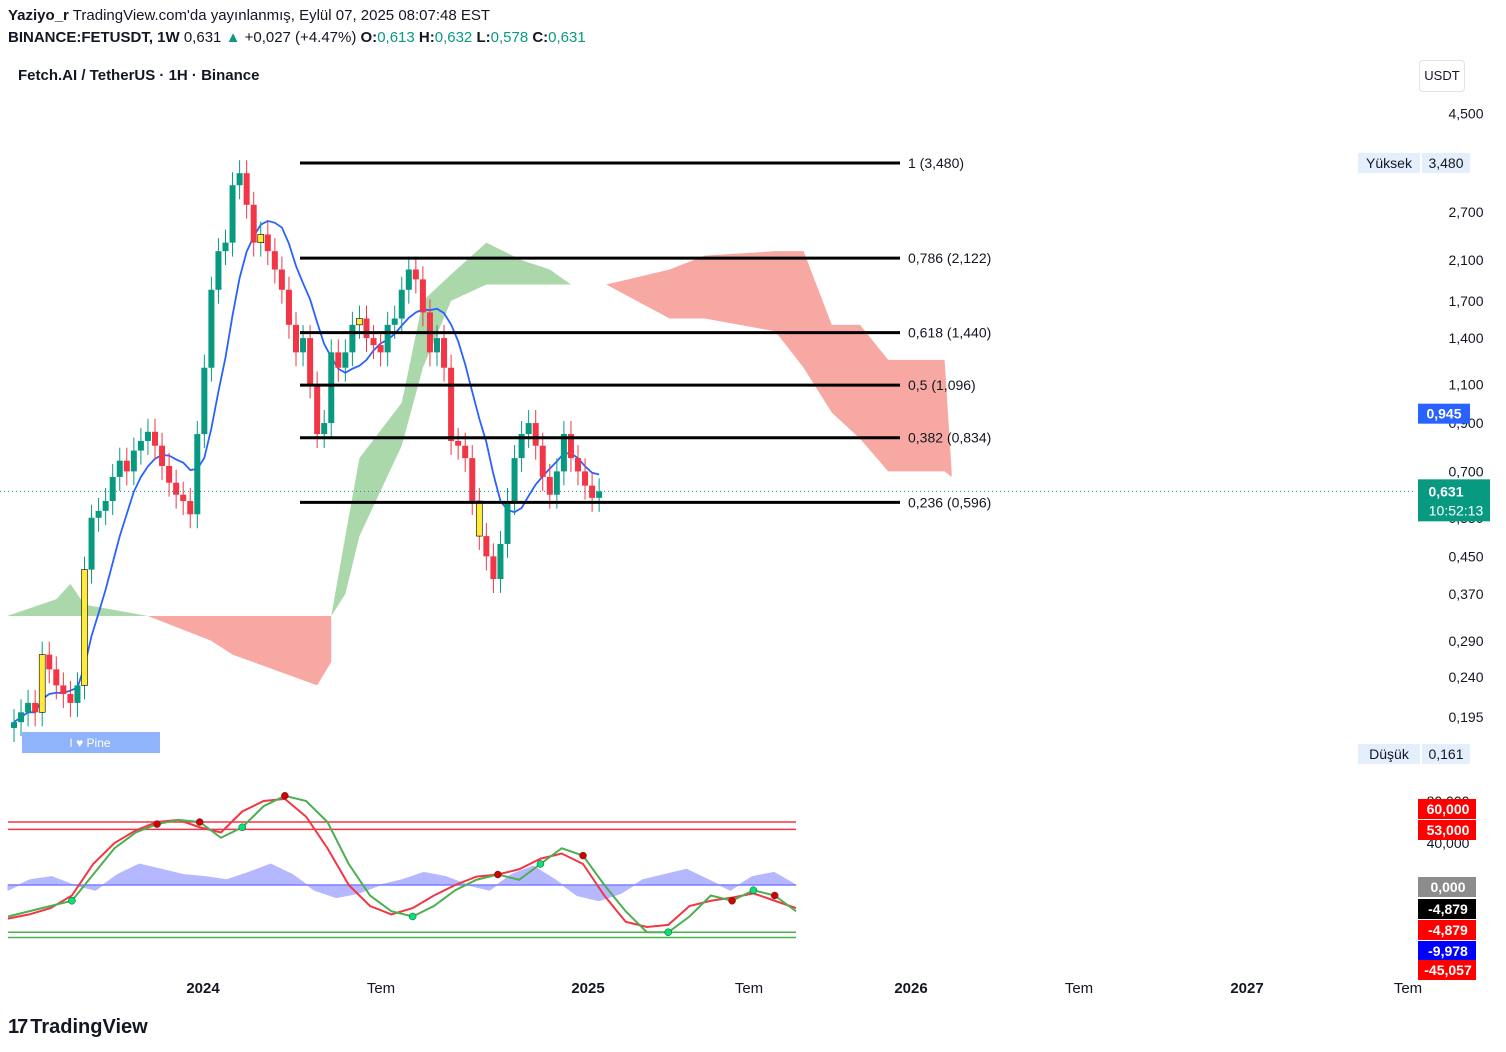 This screenshot has width=1506, height=1052. I want to click on oscillator-histogram, so click(402, 882).